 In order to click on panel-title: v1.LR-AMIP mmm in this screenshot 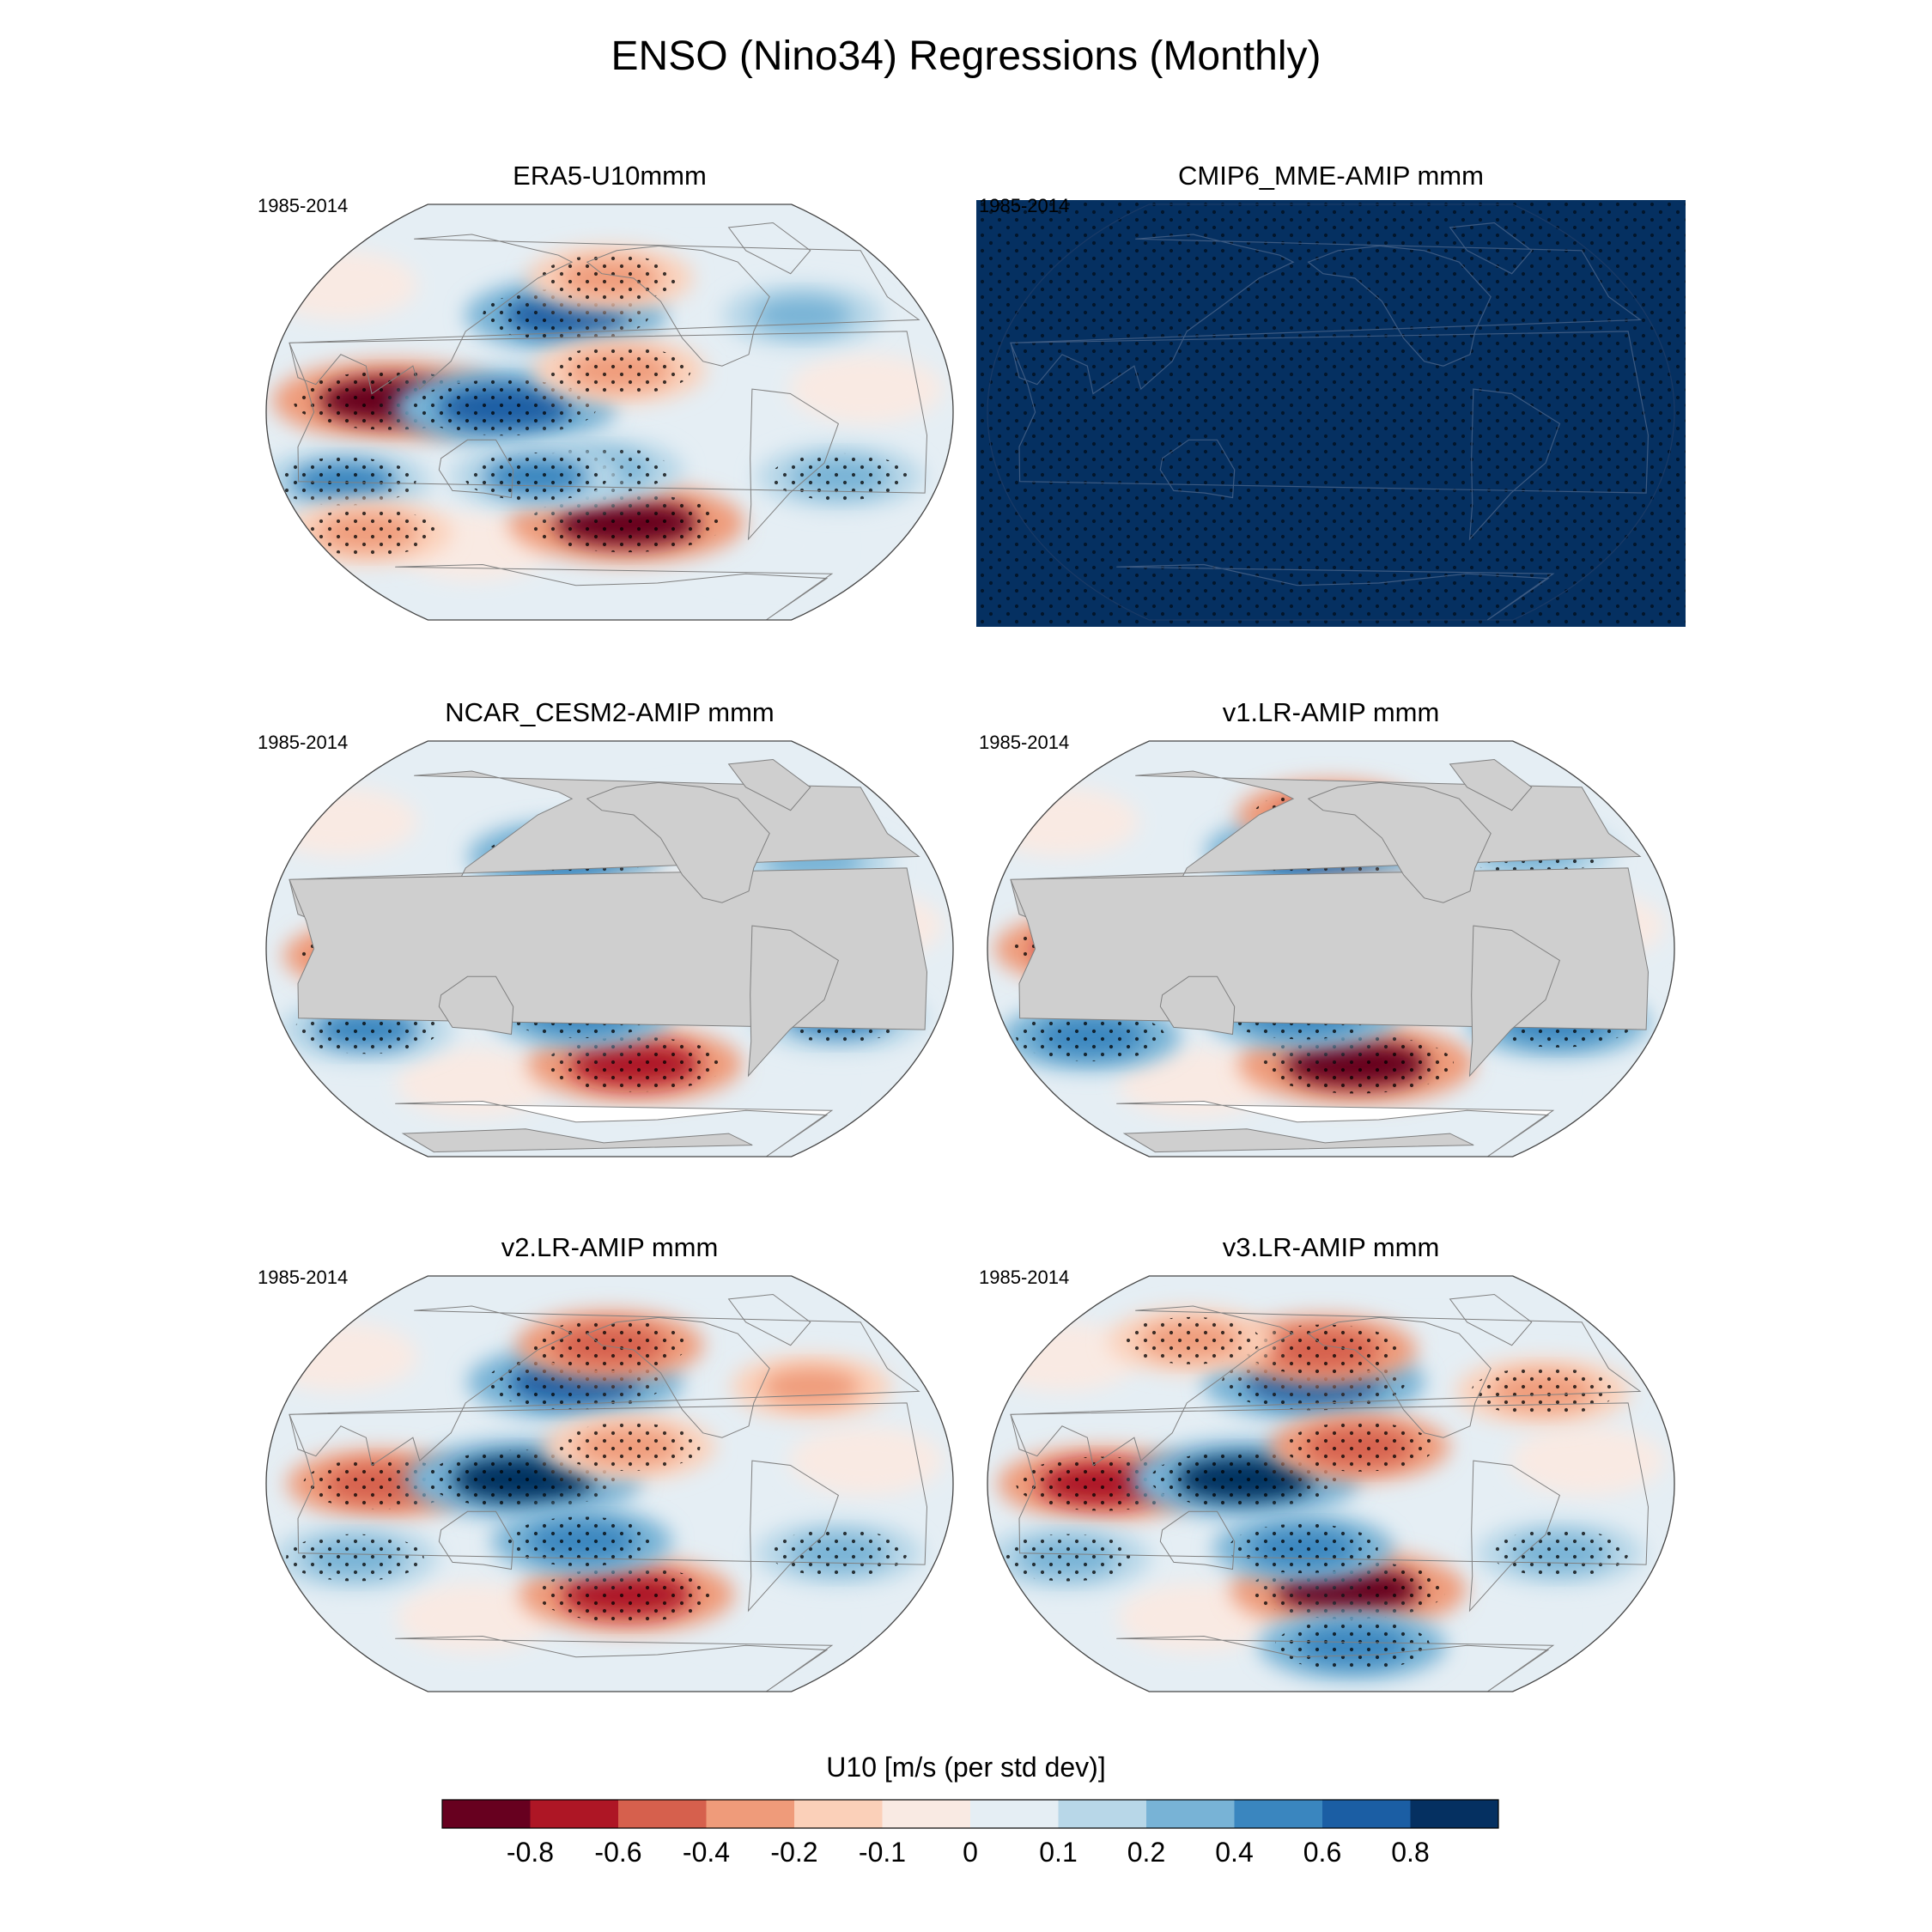, I will do `click(1331, 712)`.